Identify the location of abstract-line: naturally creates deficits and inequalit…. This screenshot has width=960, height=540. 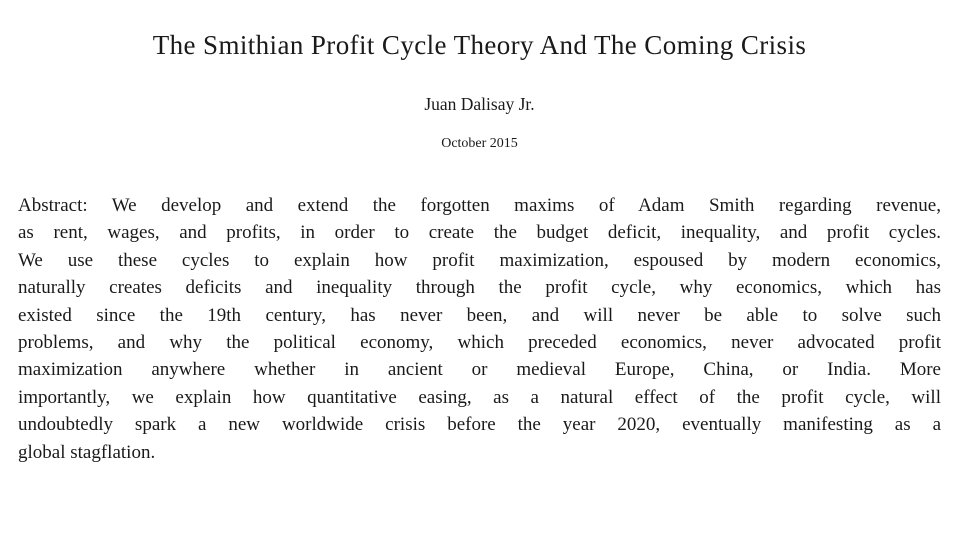
(479, 288).